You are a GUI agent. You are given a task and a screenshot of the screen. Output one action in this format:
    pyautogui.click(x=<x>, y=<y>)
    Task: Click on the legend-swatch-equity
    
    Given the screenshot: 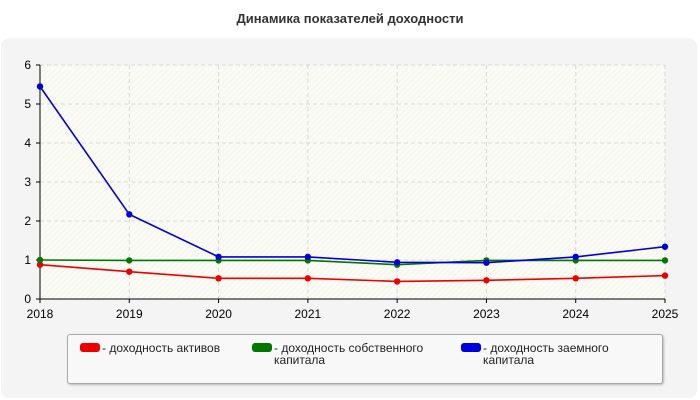 What is the action you would take?
    pyautogui.click(x=262, y=347)
    